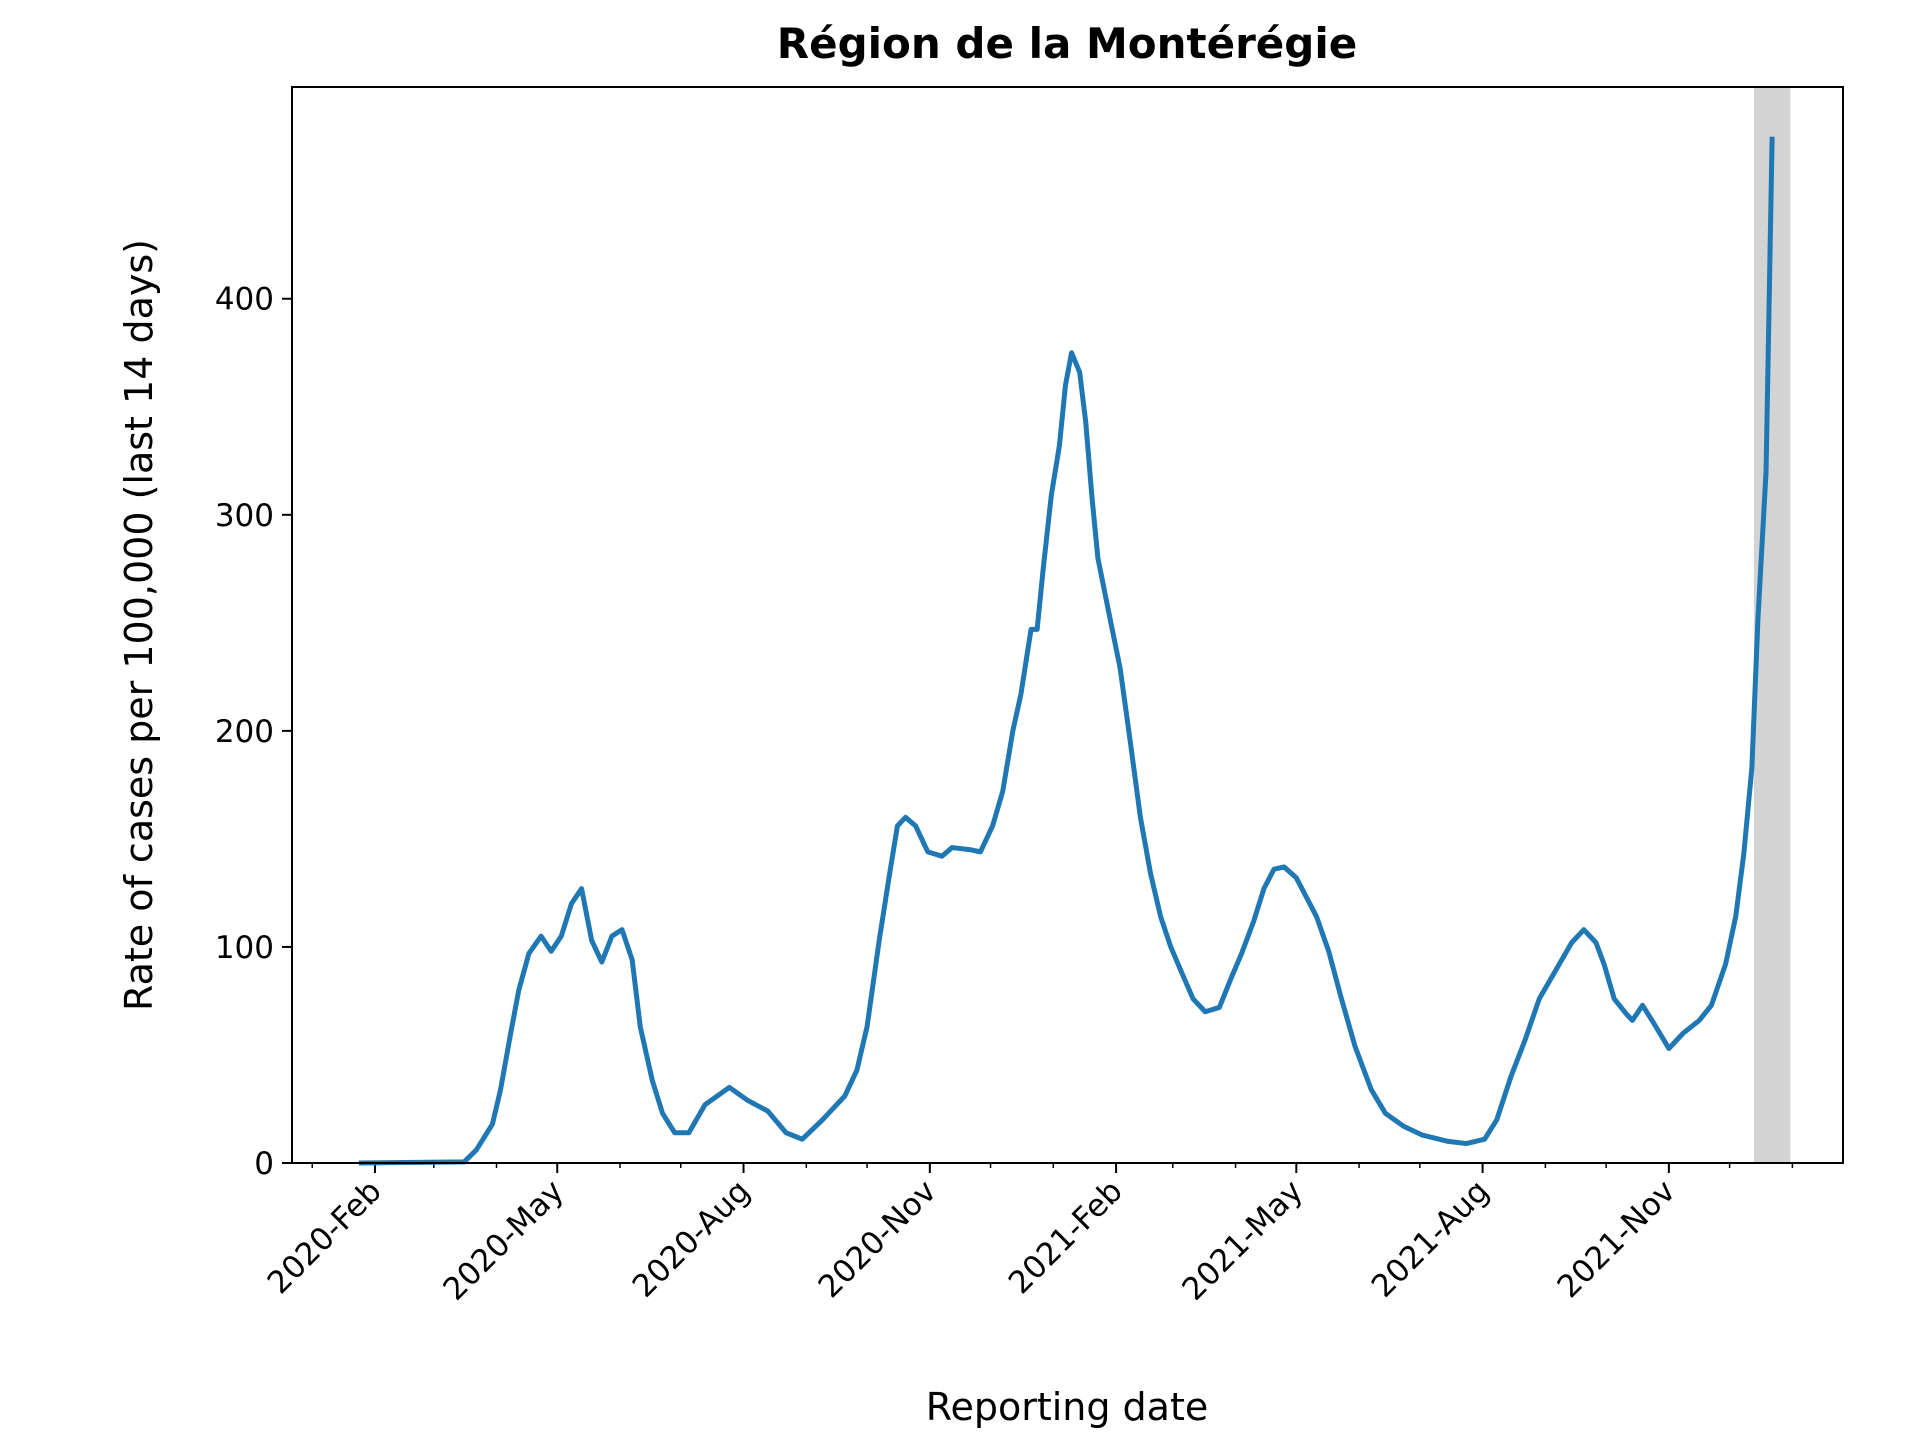 The image size is (1920, 1440). Describe the element at coordinates (1067, 43) in the screenshot. I see `chart-title: Région de la Montérégie` at that location.